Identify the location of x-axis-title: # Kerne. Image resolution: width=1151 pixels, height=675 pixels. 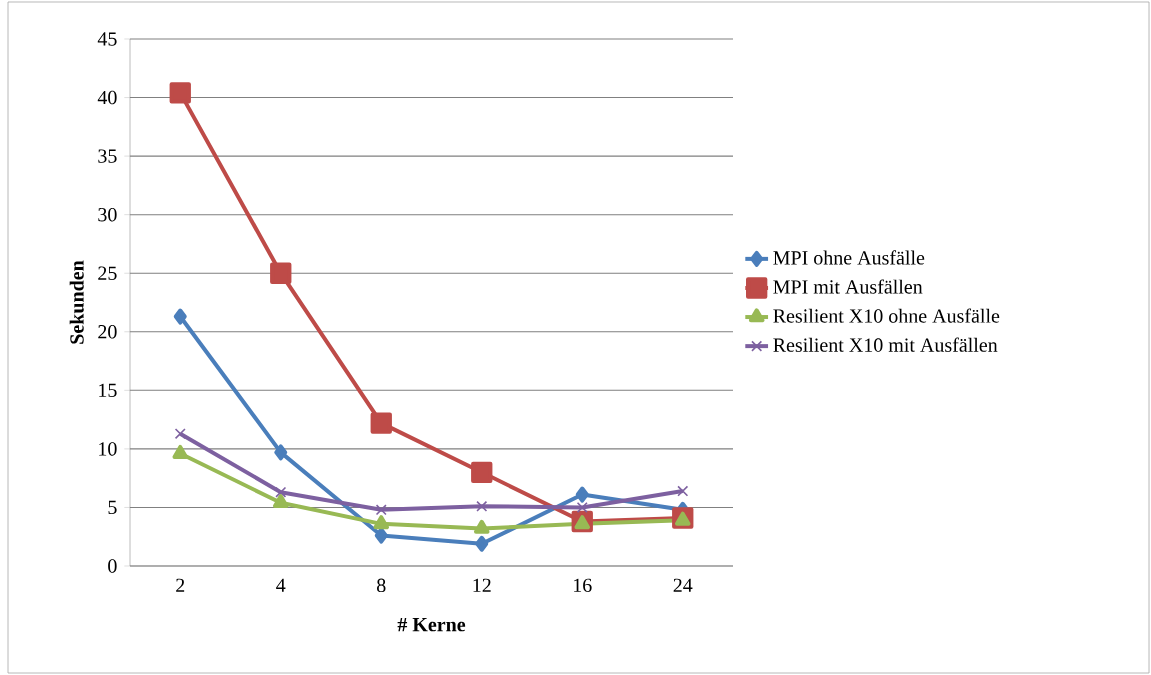
(431, 625).